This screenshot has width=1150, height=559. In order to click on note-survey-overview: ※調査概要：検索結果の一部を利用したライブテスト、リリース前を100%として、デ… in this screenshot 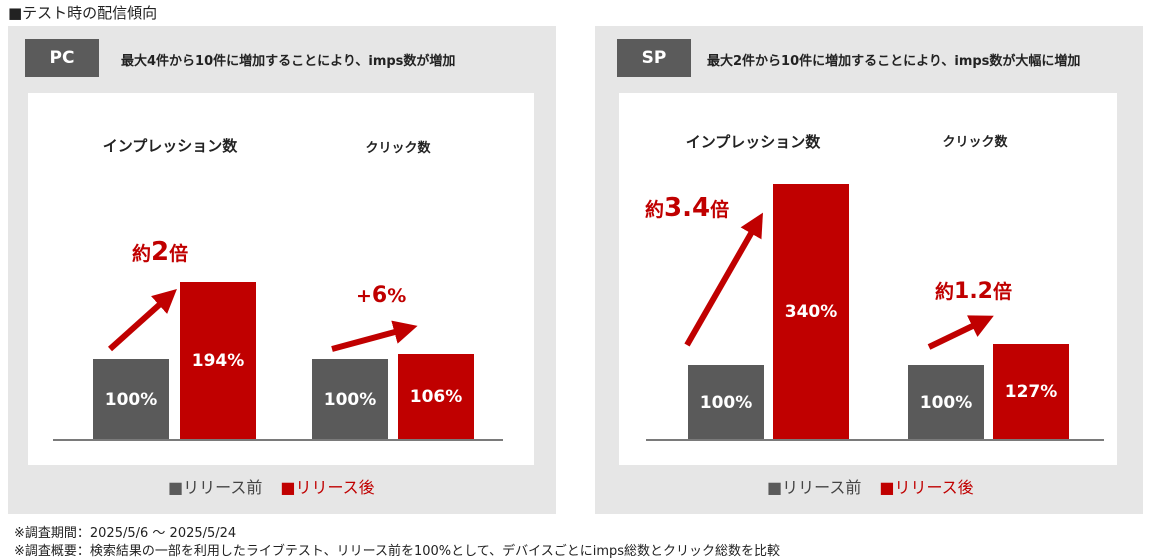, I will do `click(397, 551)`.